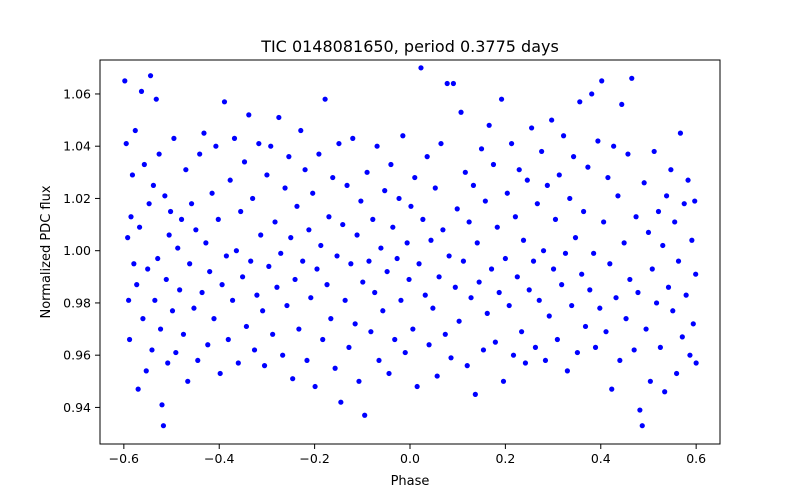 The width and height of the screenshot is (800, 500). Describe the element at coordinates (77, 250) in the screenshot. I see `y-tick-label: 1.00` at that location.